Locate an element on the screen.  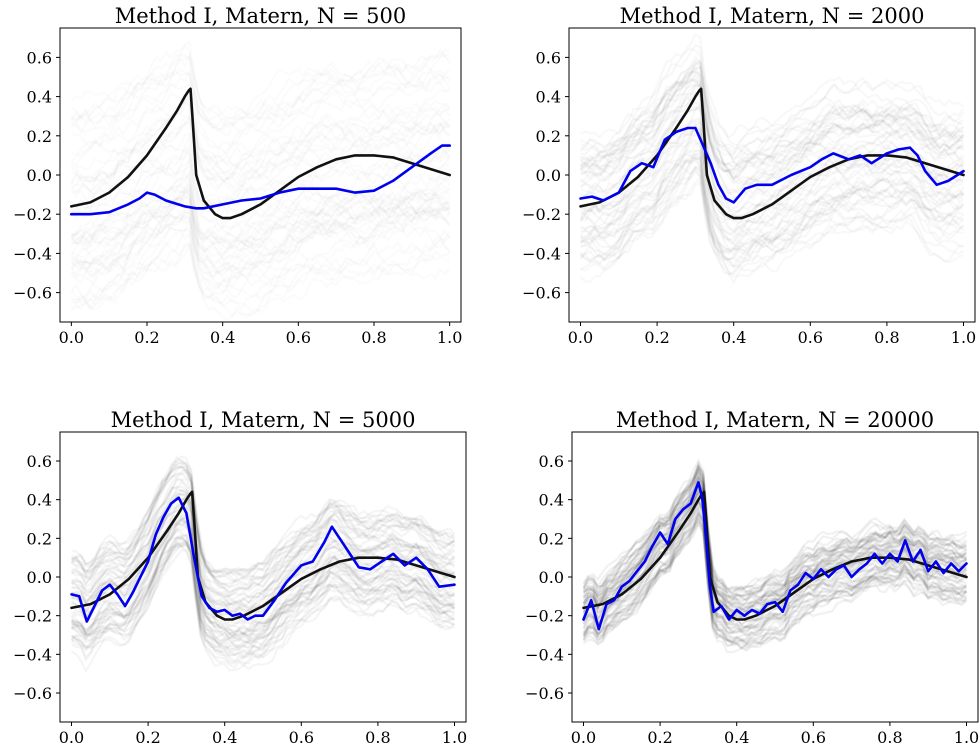
y-tick-label: −0.4 is located at coordinates (541, 253).